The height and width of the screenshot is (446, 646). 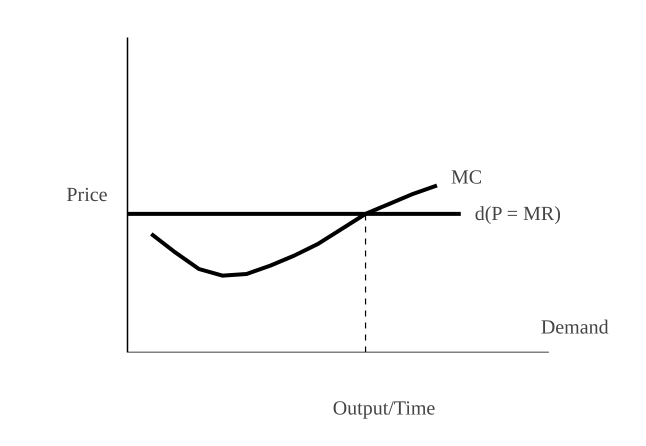 I want to click on series-label: MC, so click(x=466, y=177).